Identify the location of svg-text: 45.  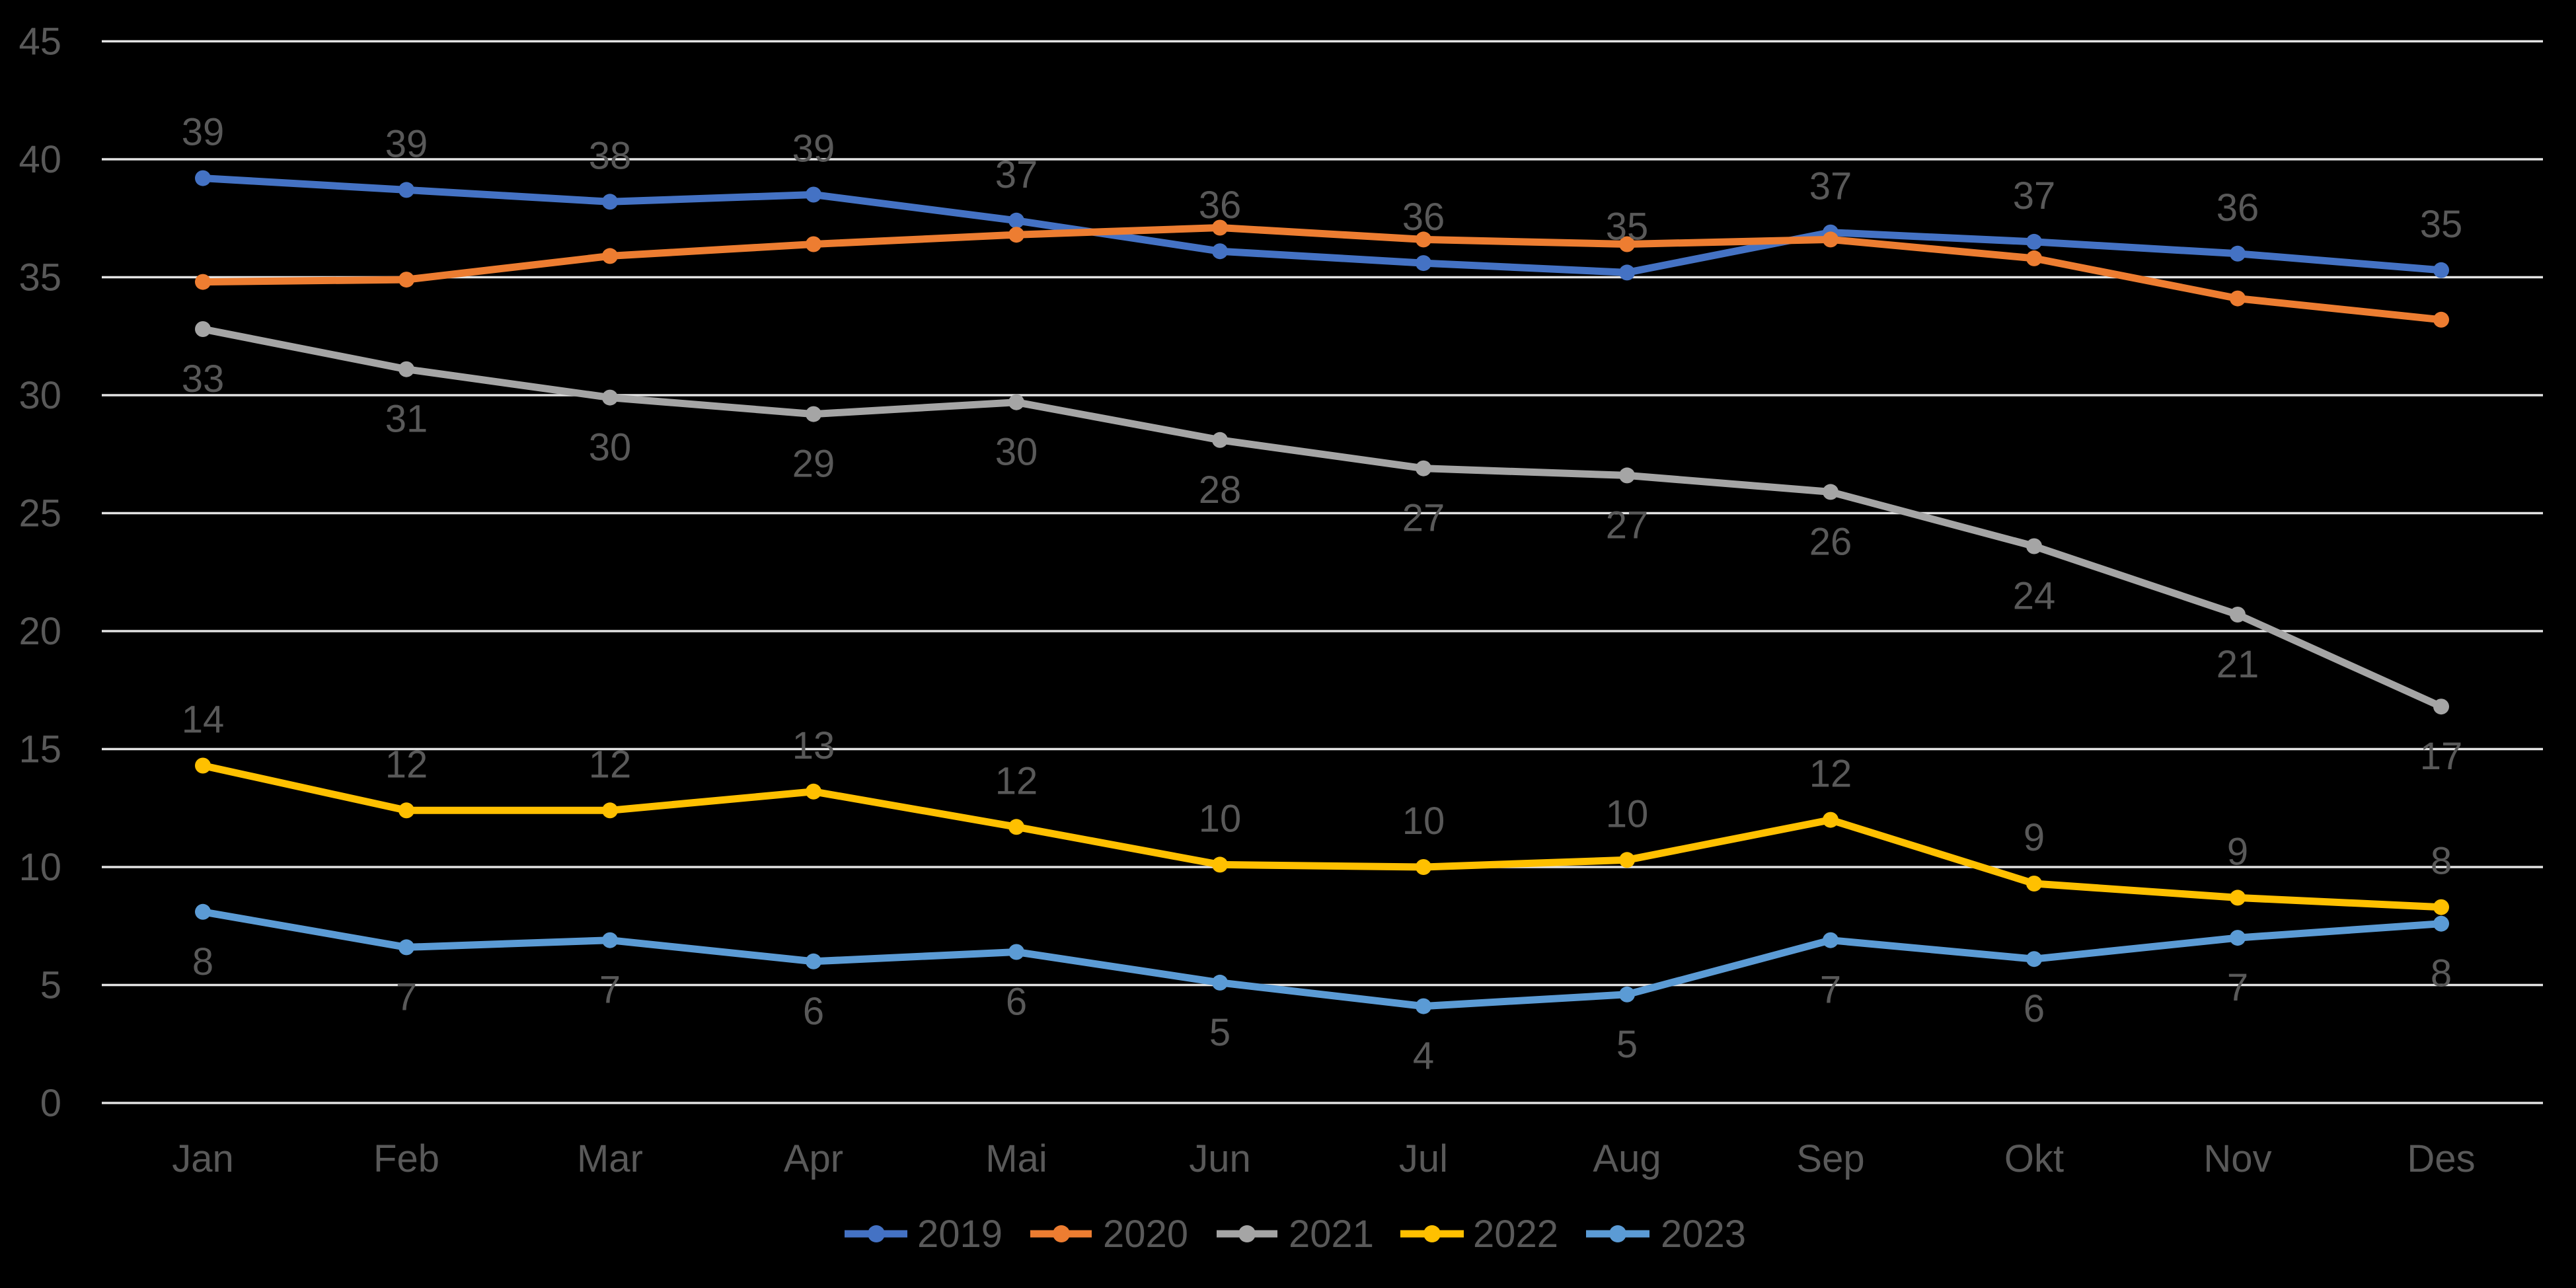
(40, 41).